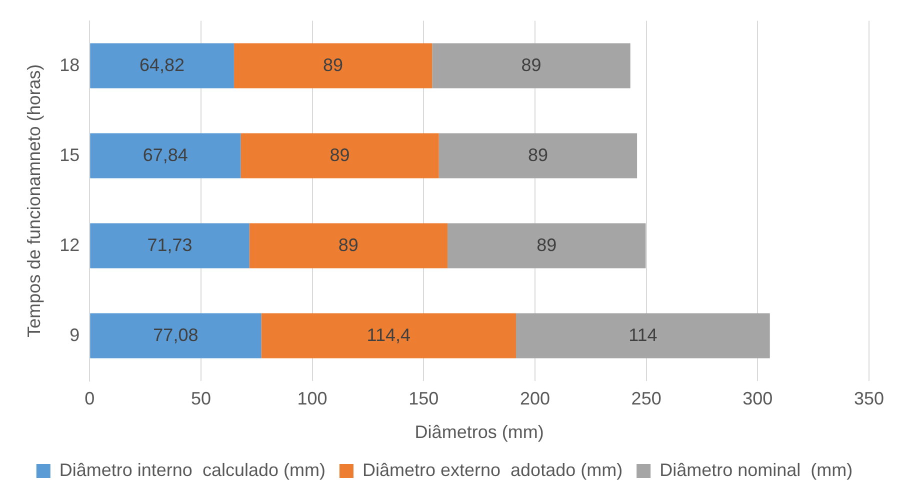  What do you see at coordinates (869, 398) in the screenshot?
I see `x-tick-label: 350` at bounding box center [869, 398].